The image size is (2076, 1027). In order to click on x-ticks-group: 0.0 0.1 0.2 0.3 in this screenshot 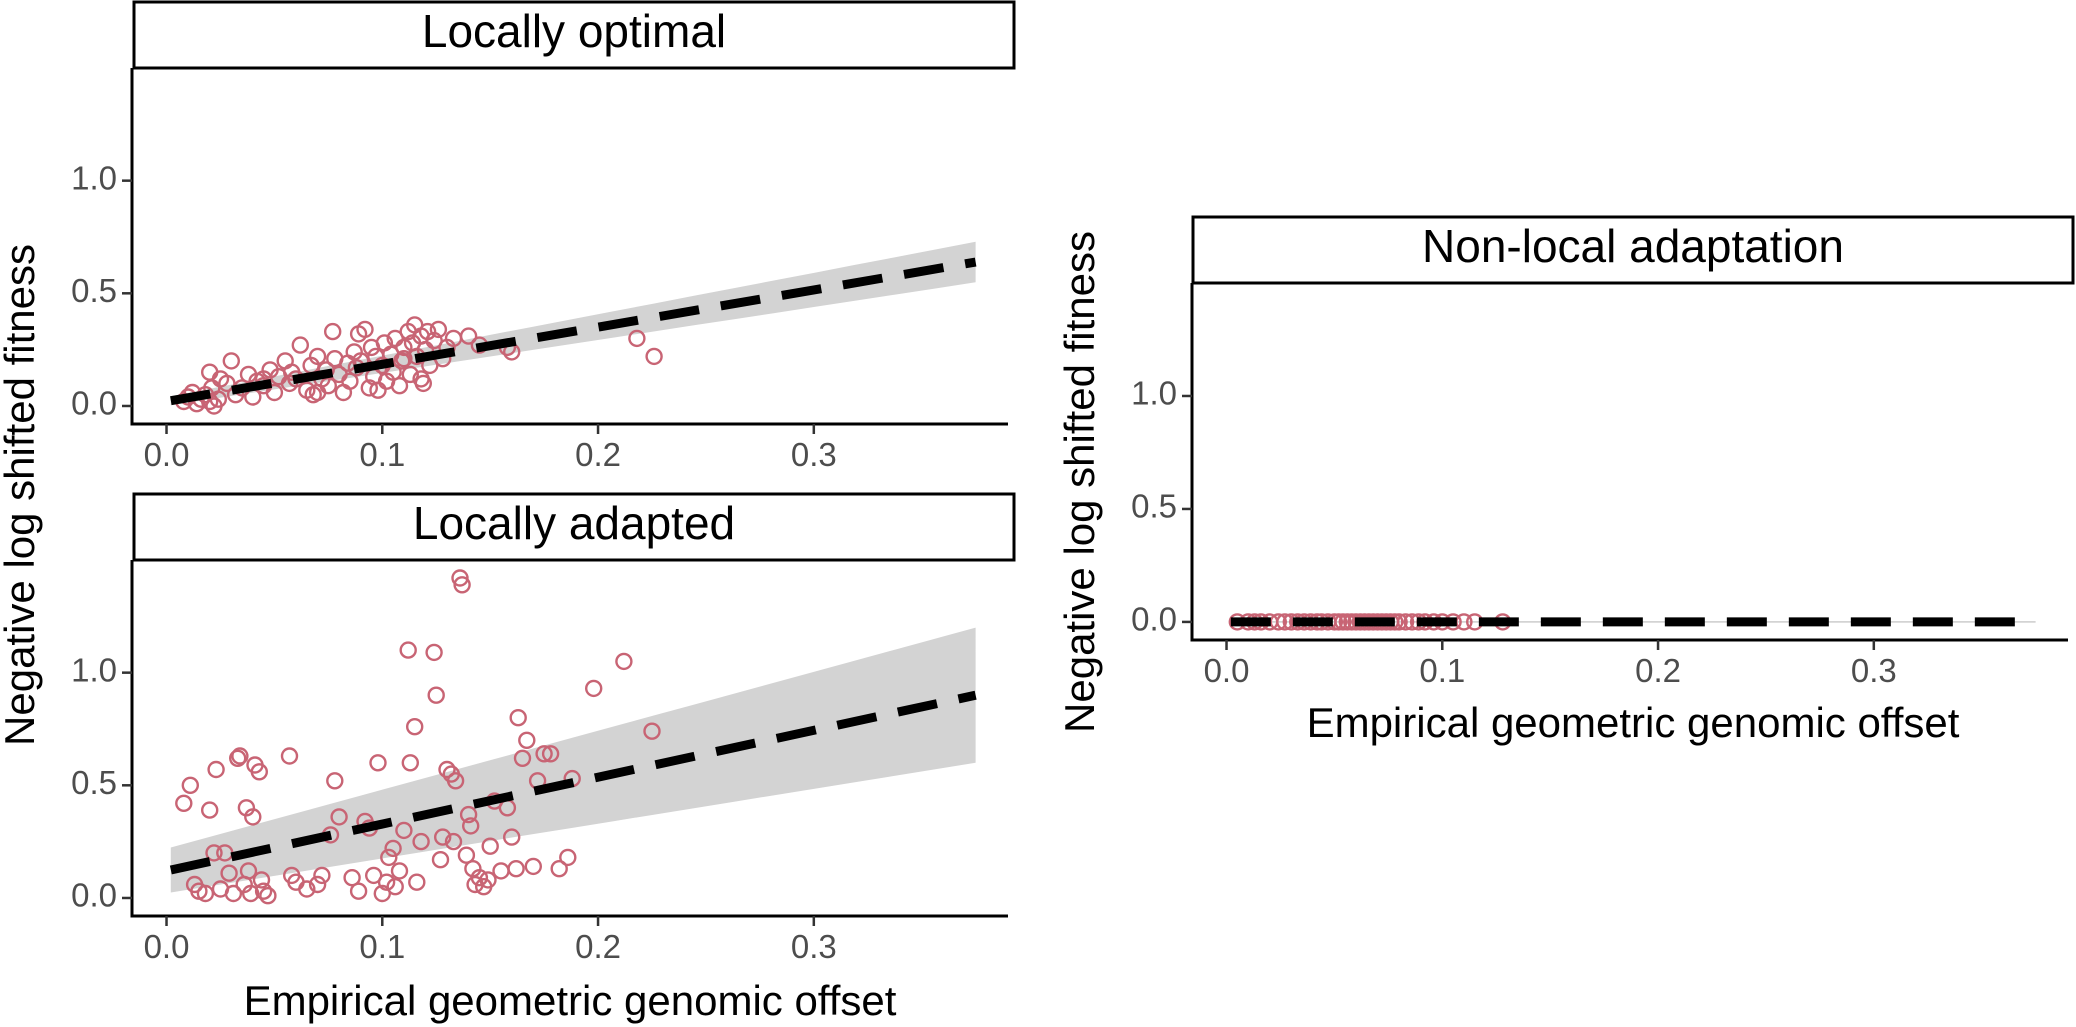, I will do `click(490, 940)`.